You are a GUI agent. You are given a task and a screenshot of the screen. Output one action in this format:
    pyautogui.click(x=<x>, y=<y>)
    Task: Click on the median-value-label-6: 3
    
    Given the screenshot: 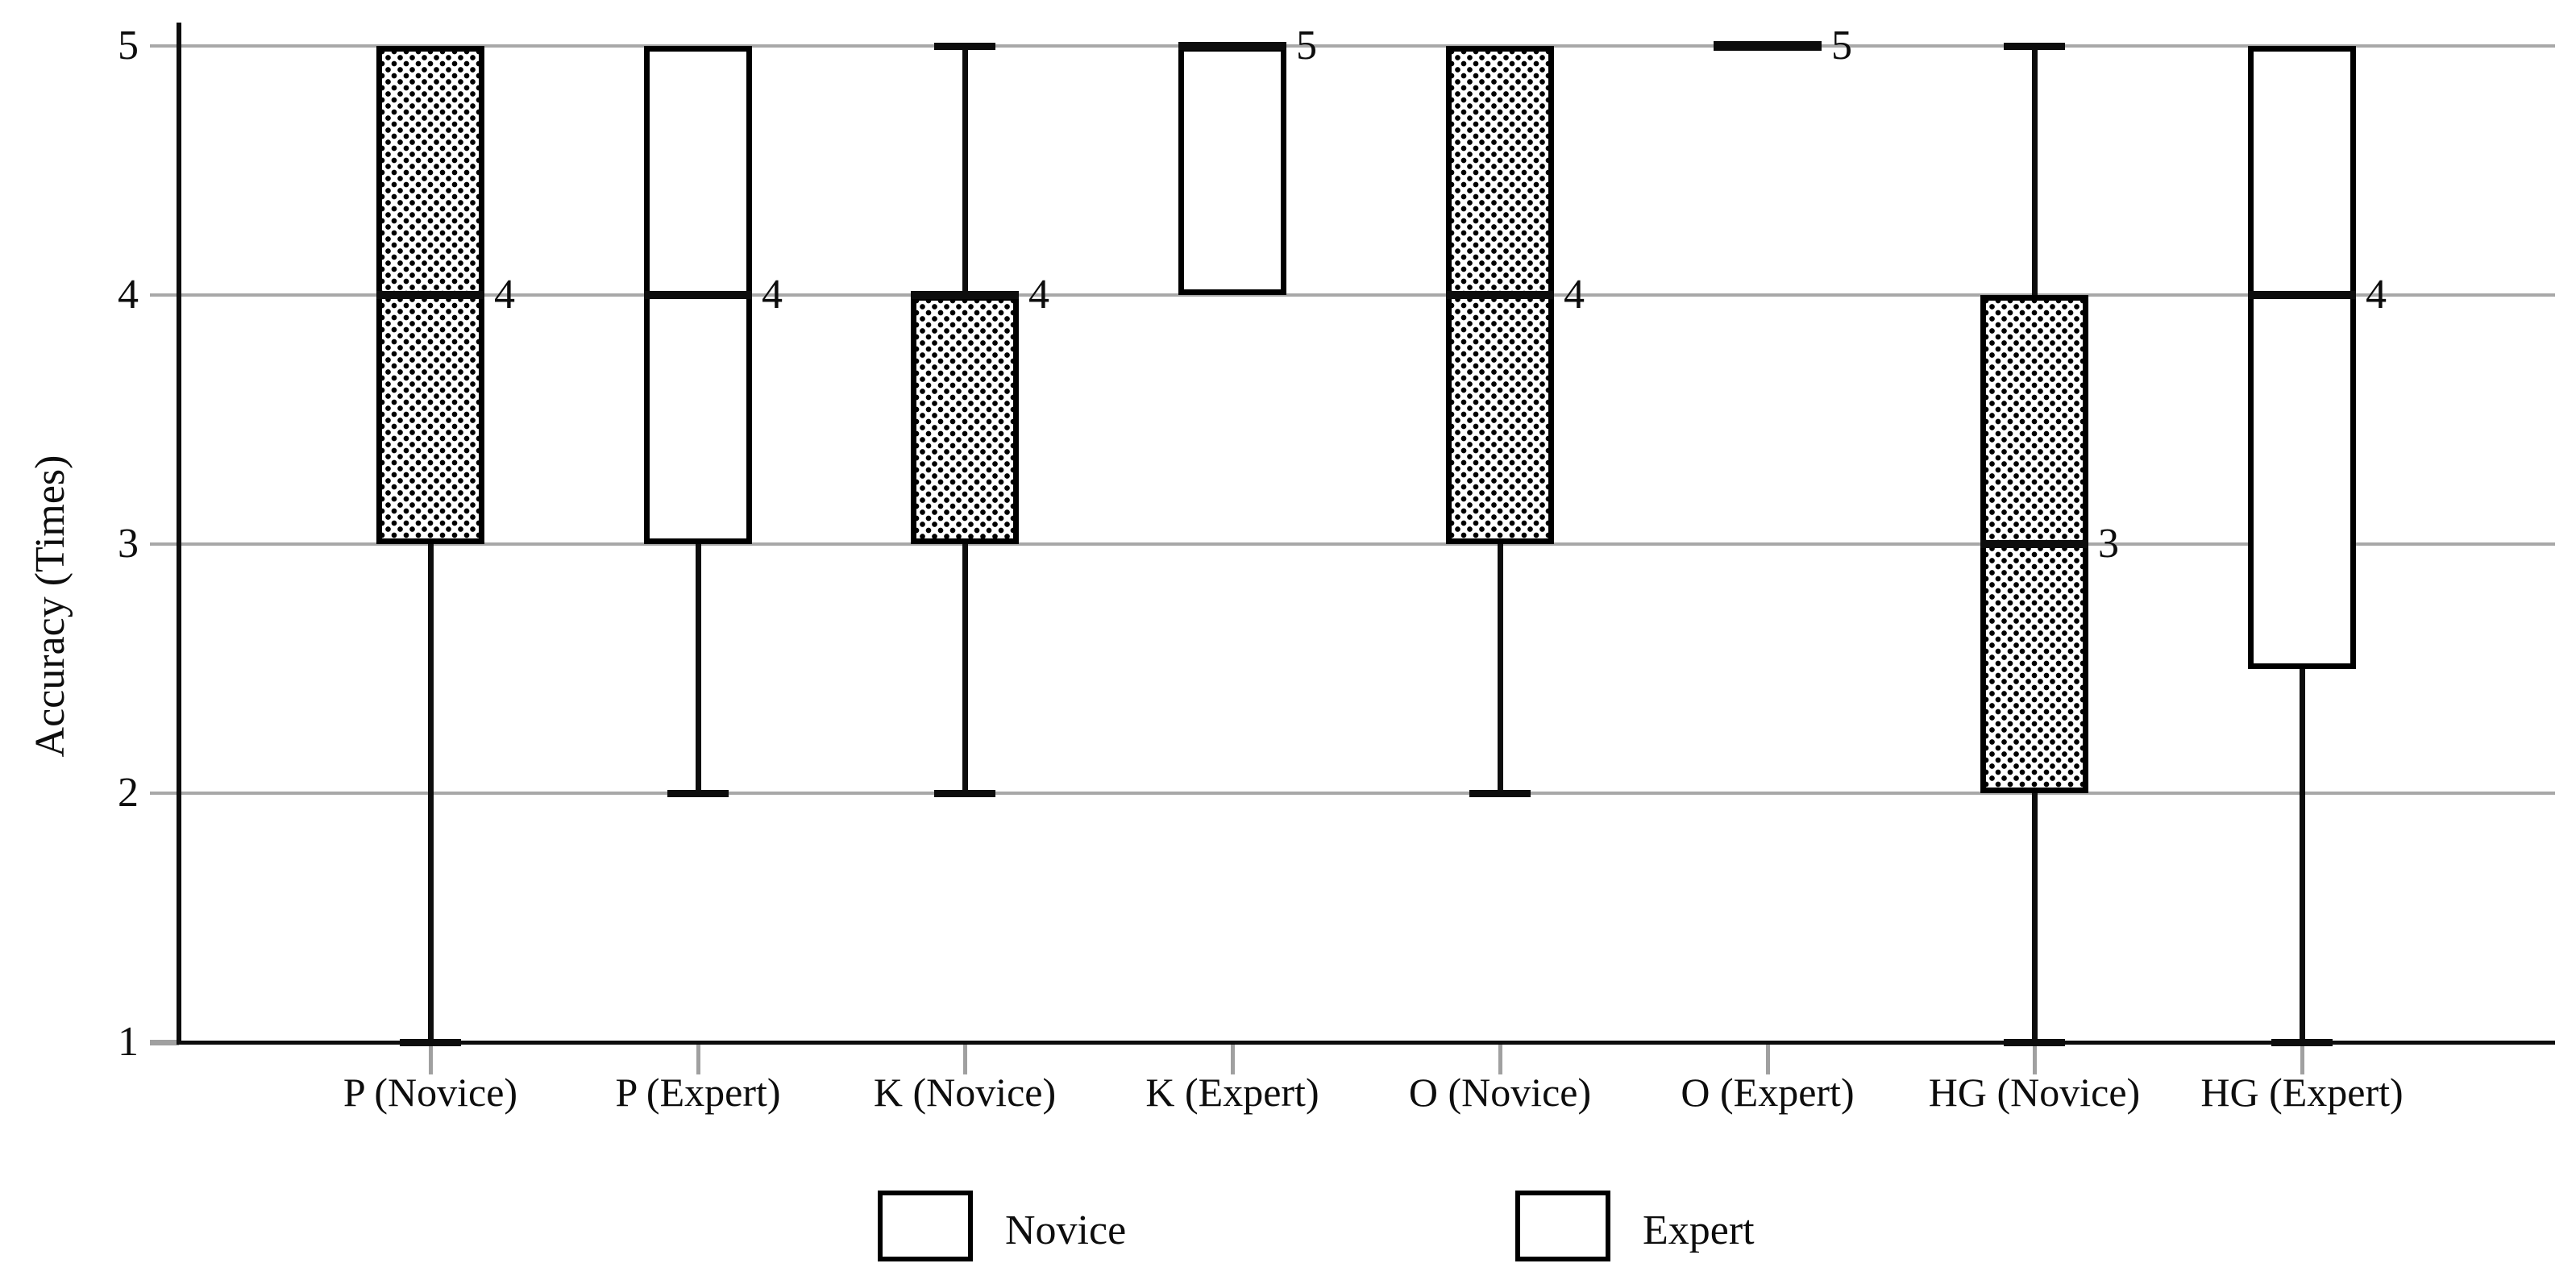 What is the action you would take?
    pyautogui.click(x=2108, y=544)
    